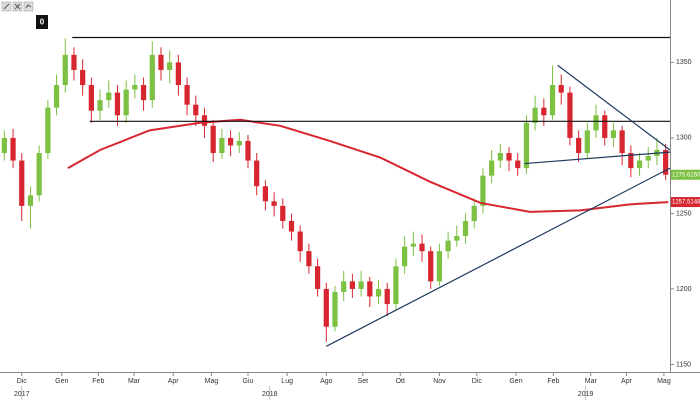  Describe the element at coordinates (683, 364) in the screenshot. I see `y-tick-label: 1150` at that location.